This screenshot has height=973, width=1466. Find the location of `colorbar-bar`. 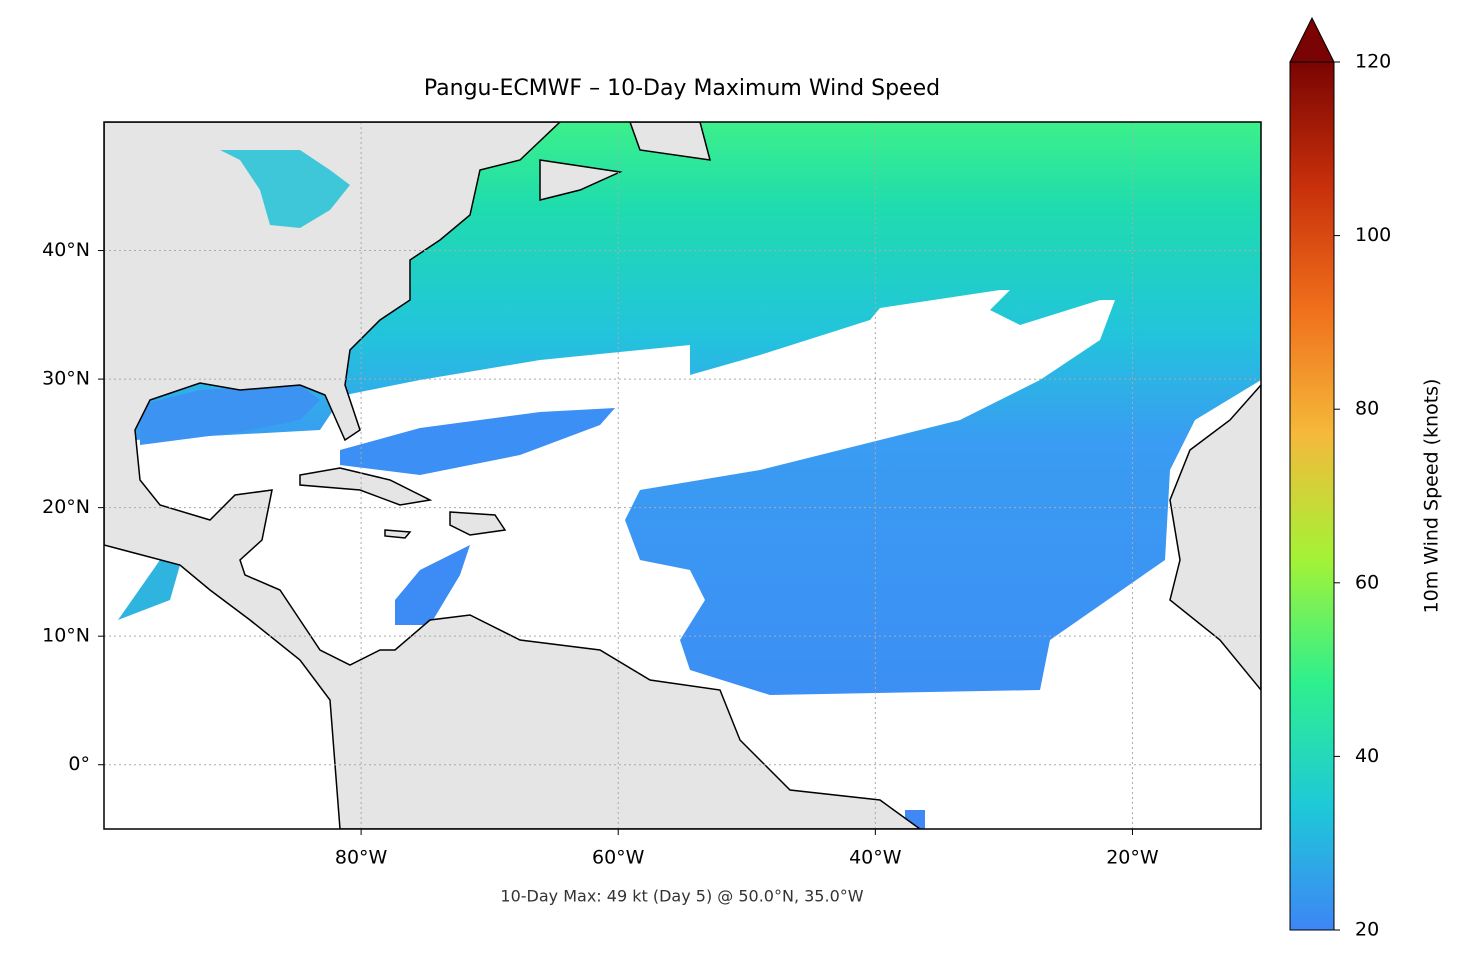

colorbar-bar is located at coordinates (1312, 496).